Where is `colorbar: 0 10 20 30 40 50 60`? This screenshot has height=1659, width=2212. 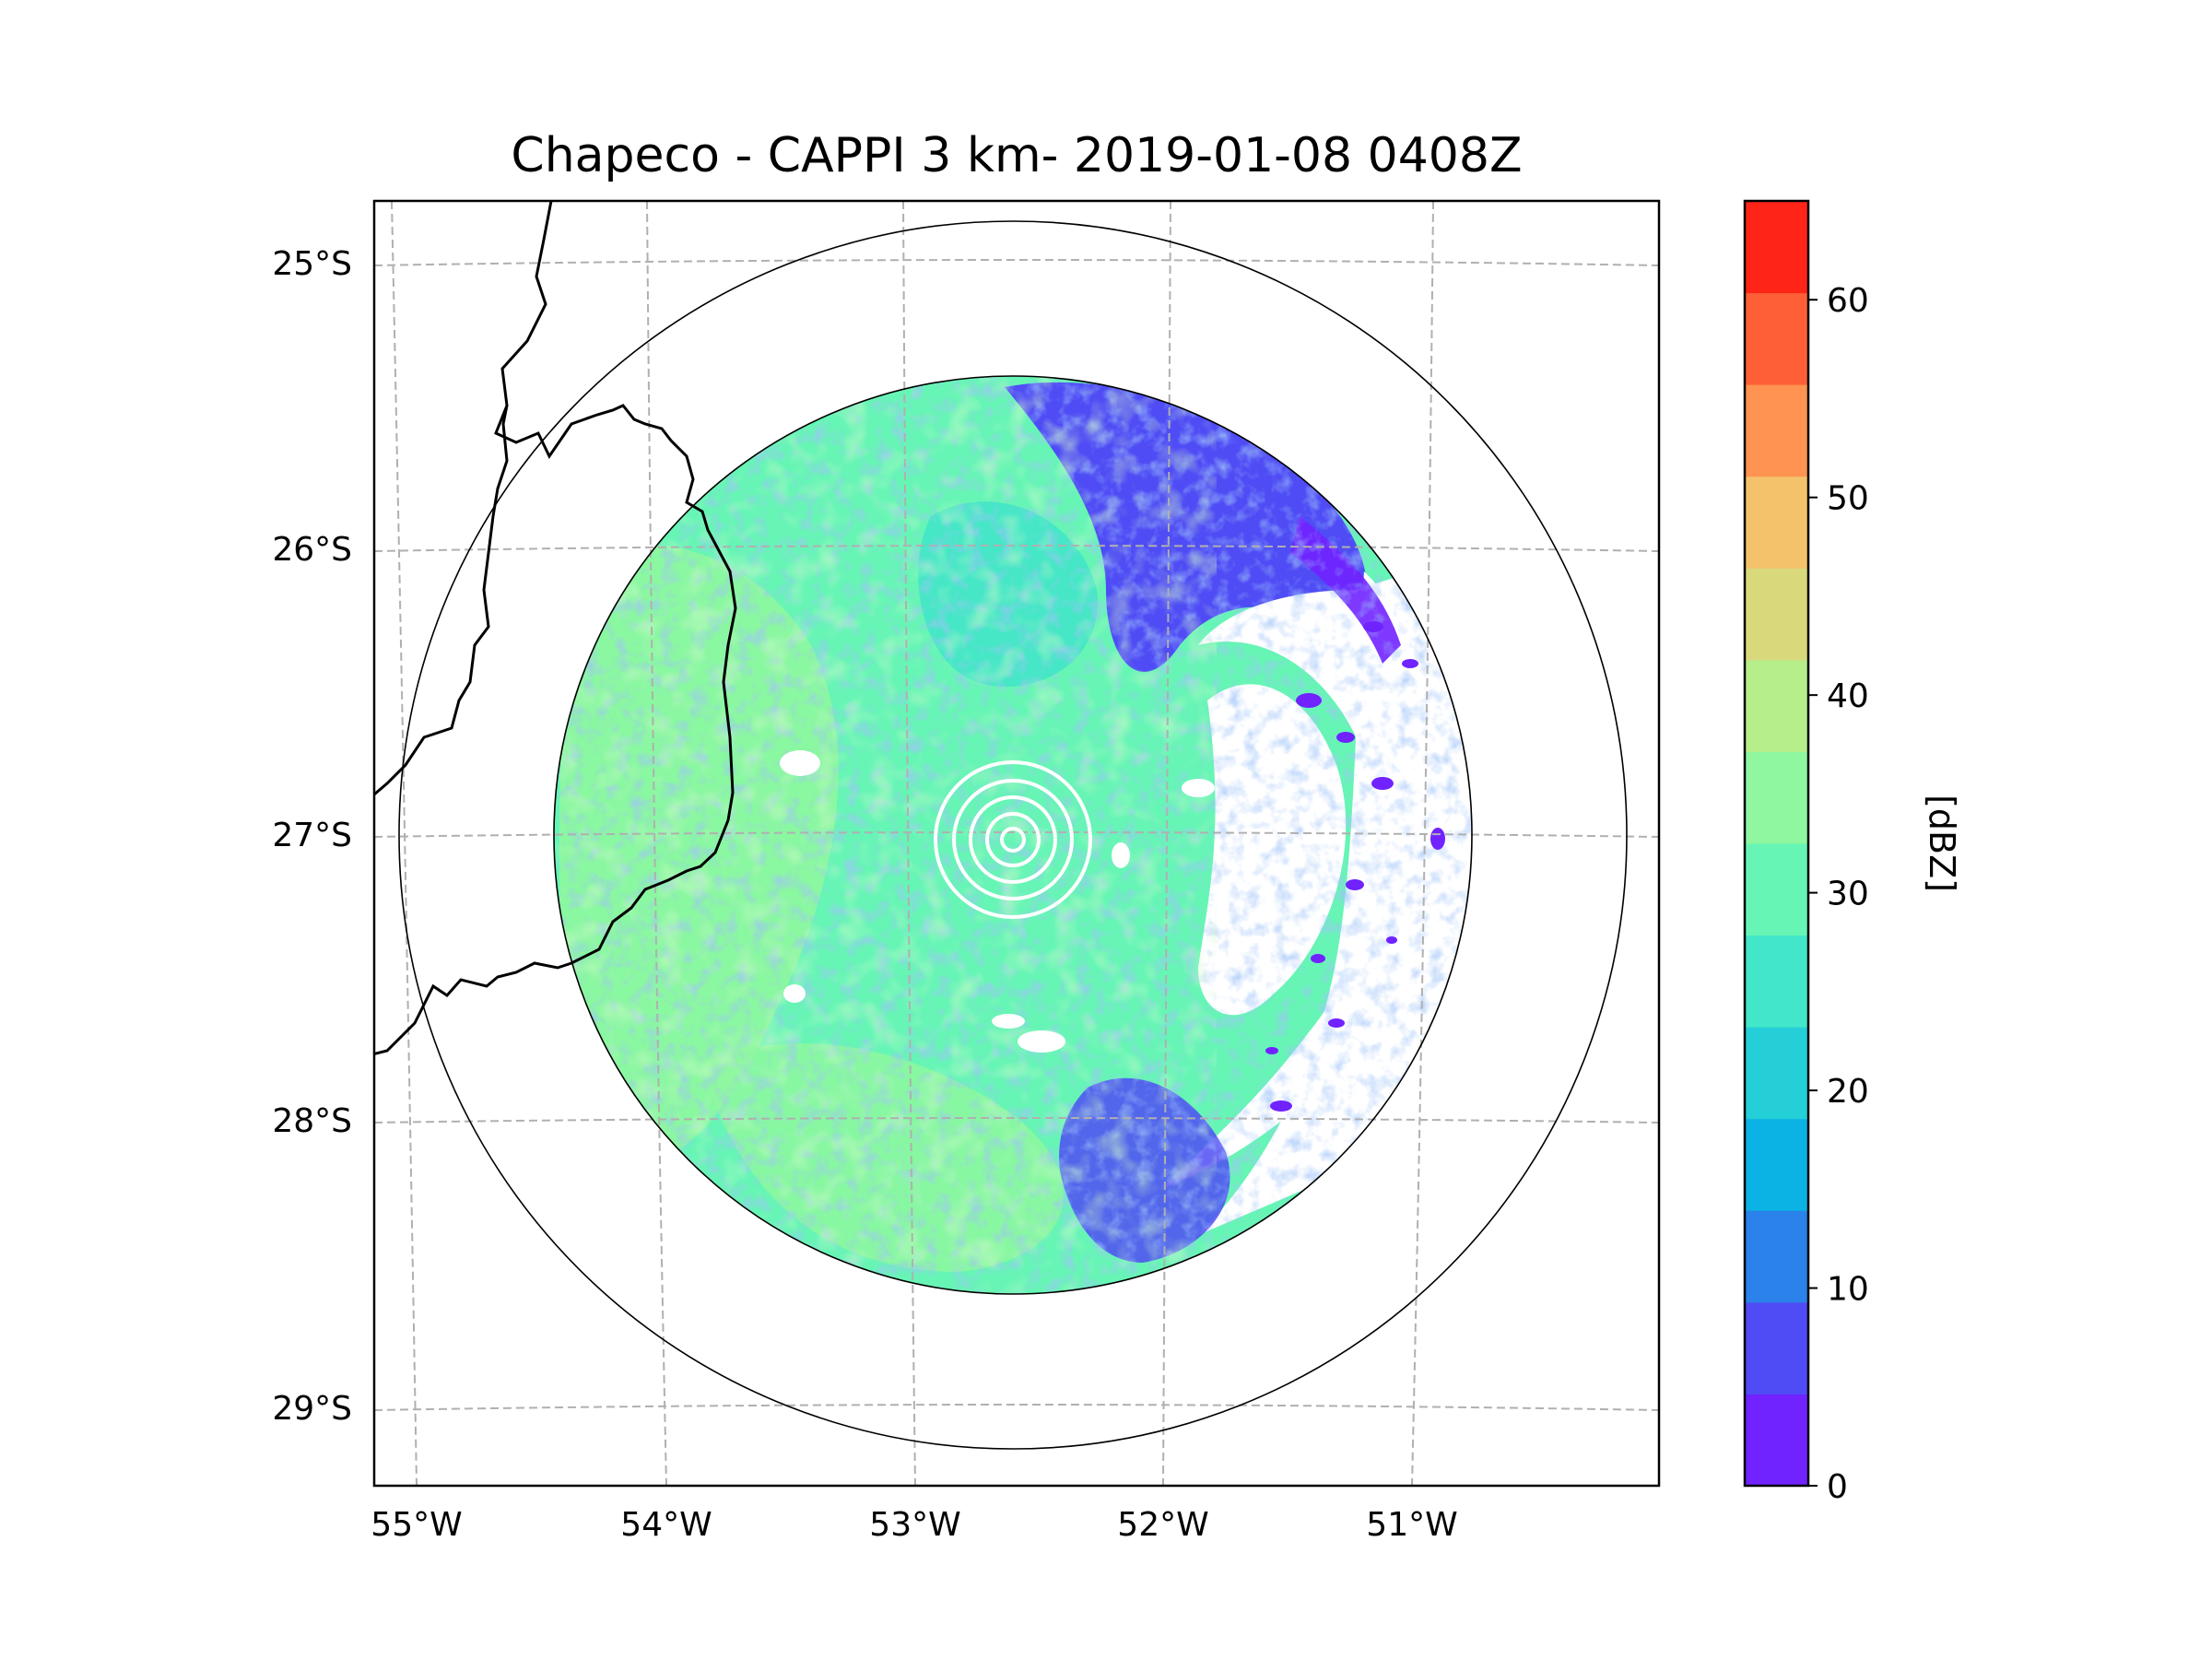
colorbar: 0 10 20 30 40 50 60 is located at coordinates (1806, 852).